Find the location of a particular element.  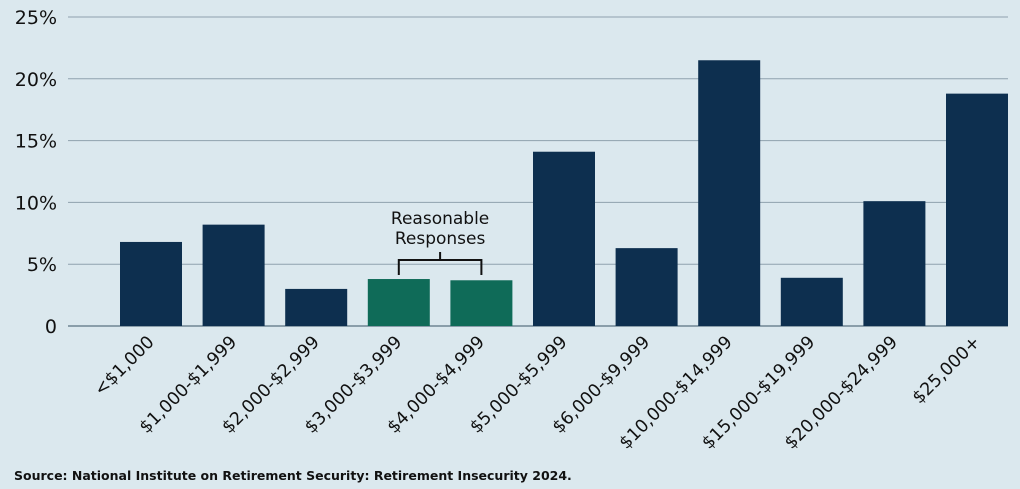

annotation-line-1: Reasonable is located at coordinates (440, 219).